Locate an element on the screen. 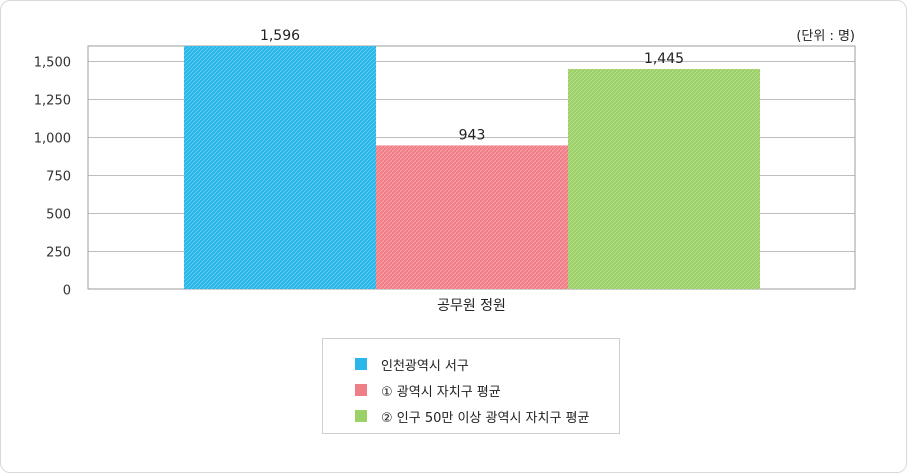 This screenshot has height=473, width=907. legend-label: ① 광역시 자치구 평균 is located at coordinates (441, 392).